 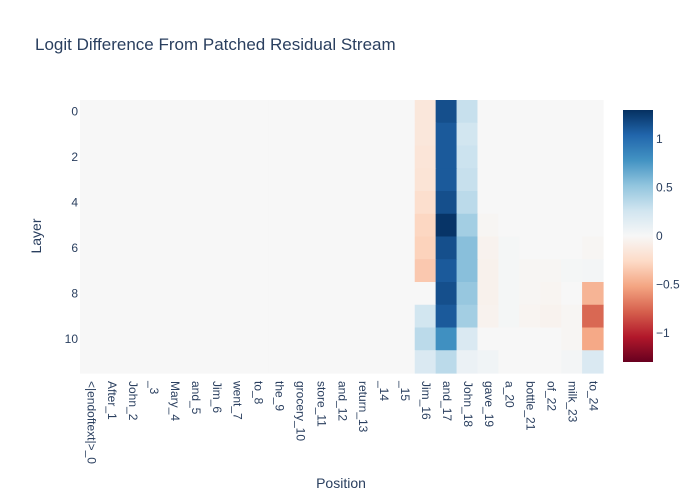 What do you see at coordinates (659, 139) in the screenshot?
I see `colorbar-tick-label: 1` at bounding box center [659, 139].